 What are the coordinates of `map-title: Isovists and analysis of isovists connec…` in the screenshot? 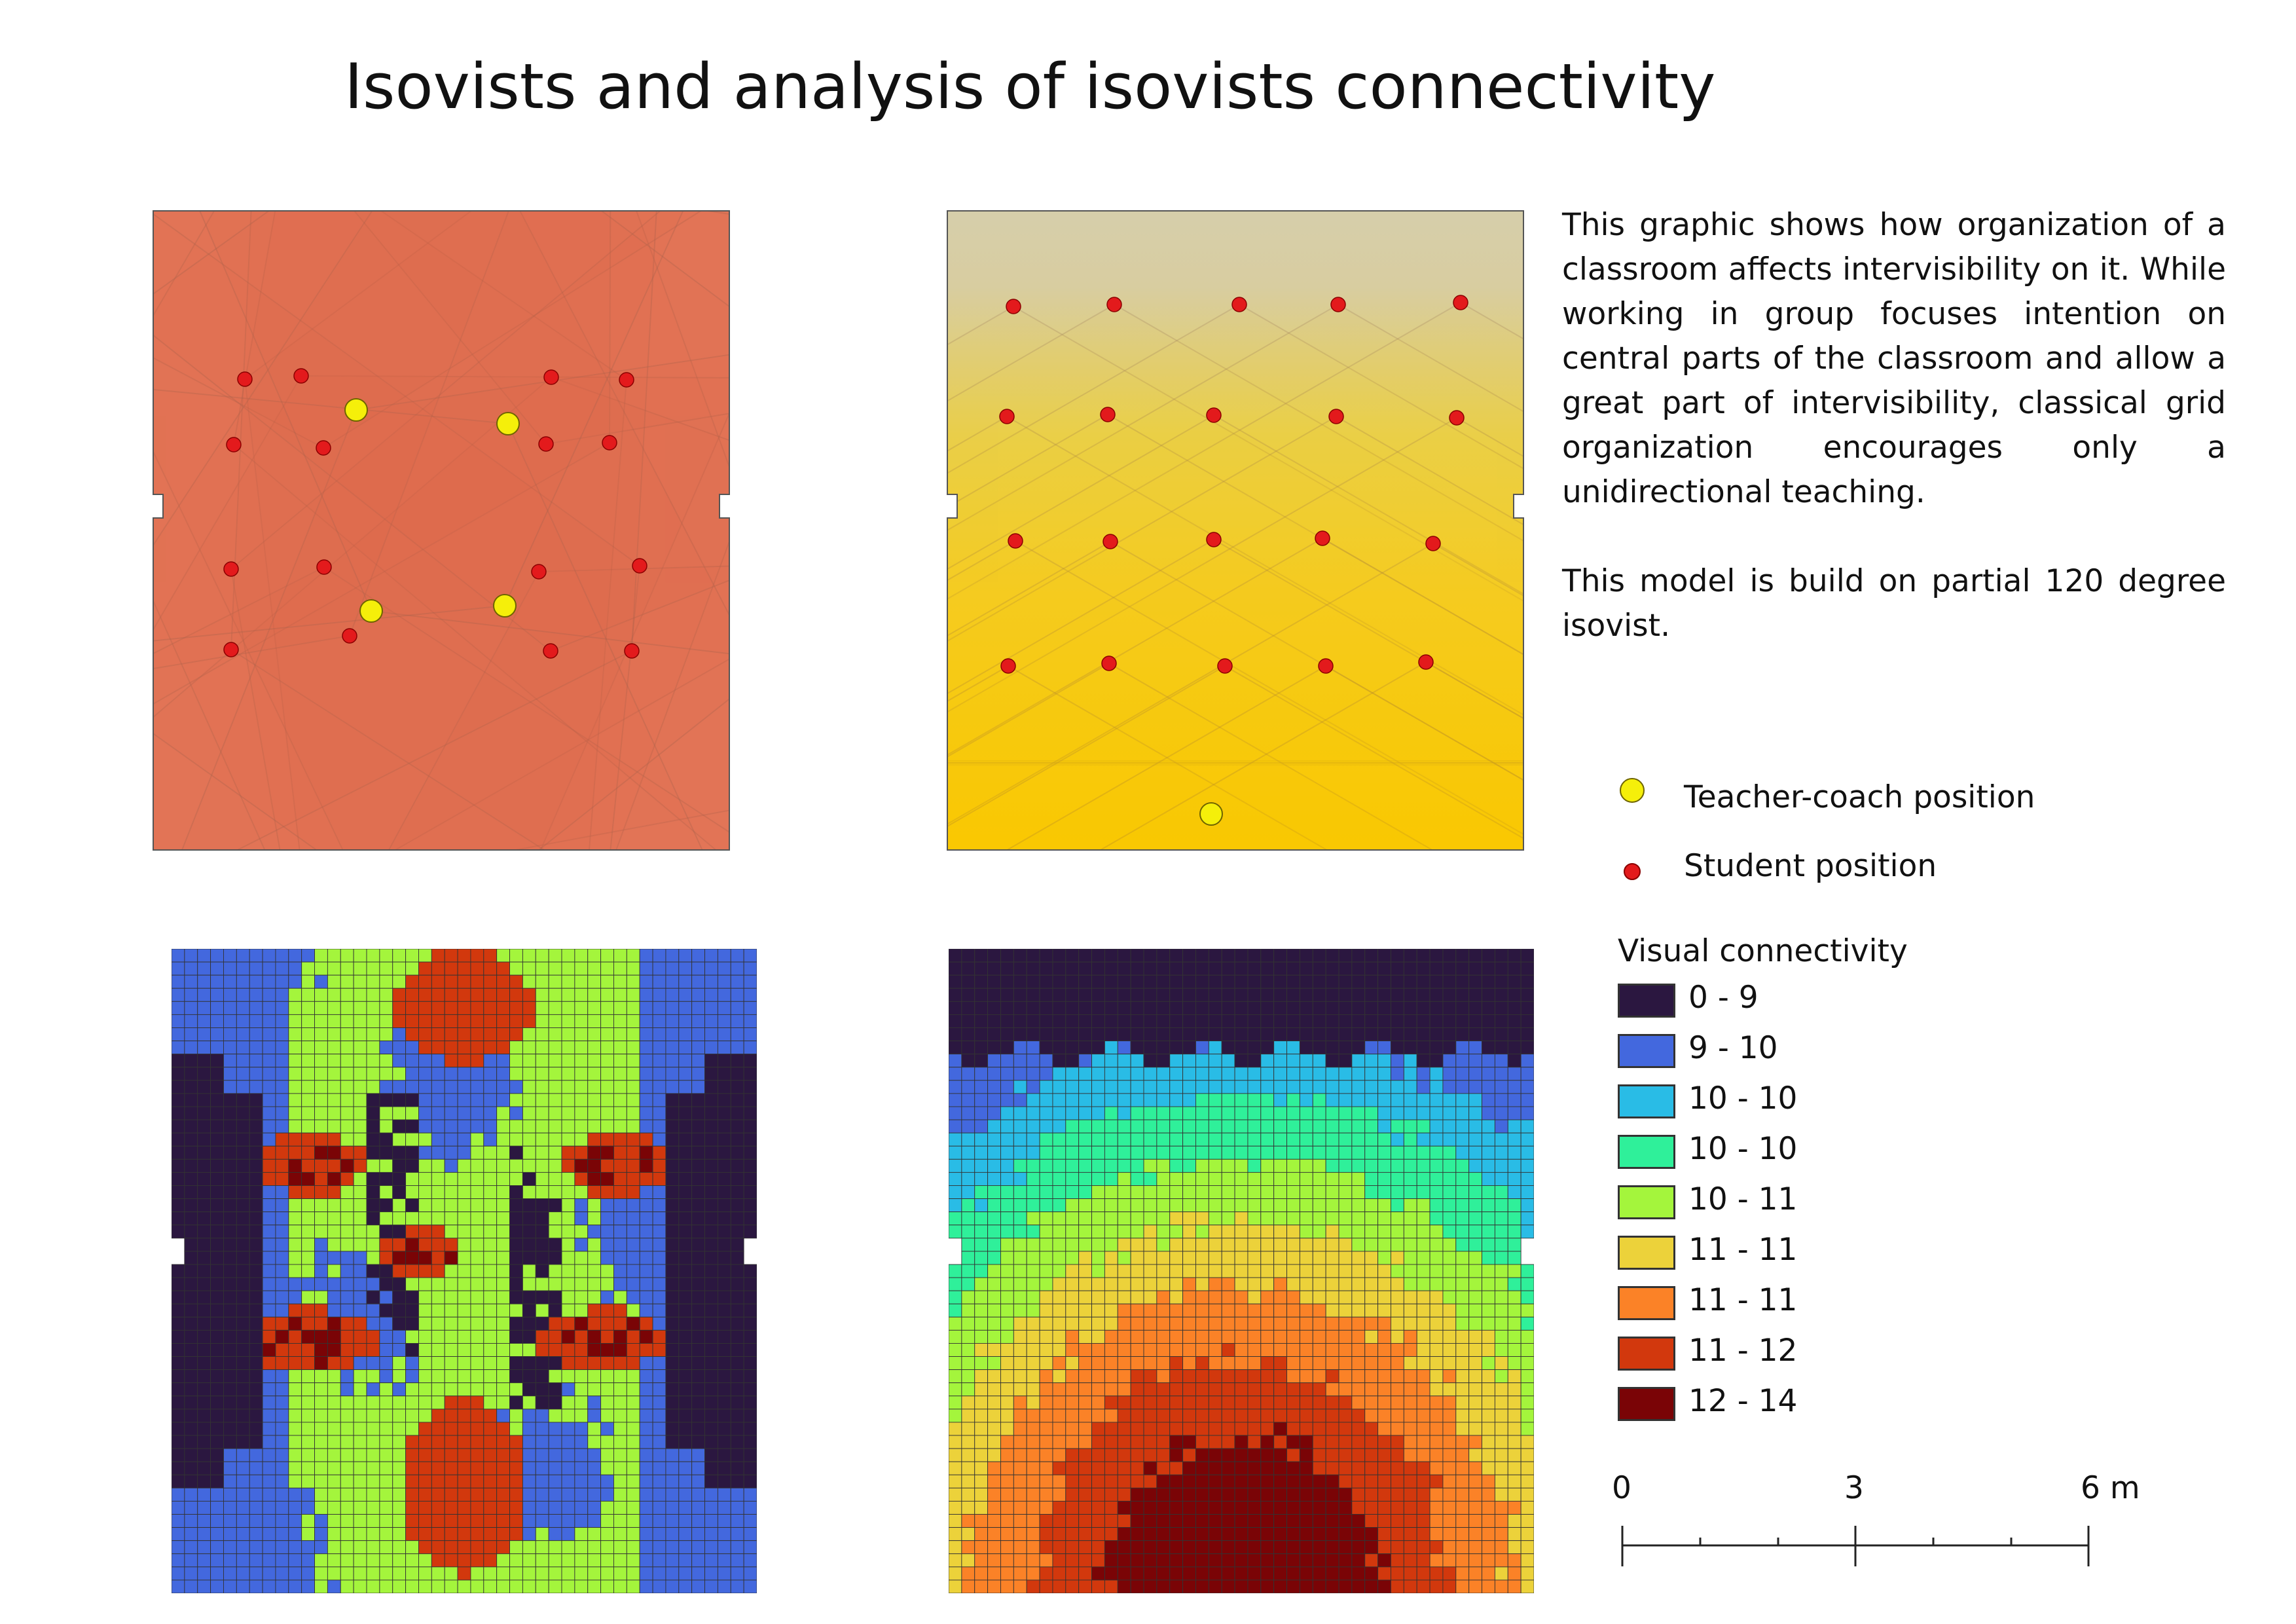 It's located at (1030, 87).